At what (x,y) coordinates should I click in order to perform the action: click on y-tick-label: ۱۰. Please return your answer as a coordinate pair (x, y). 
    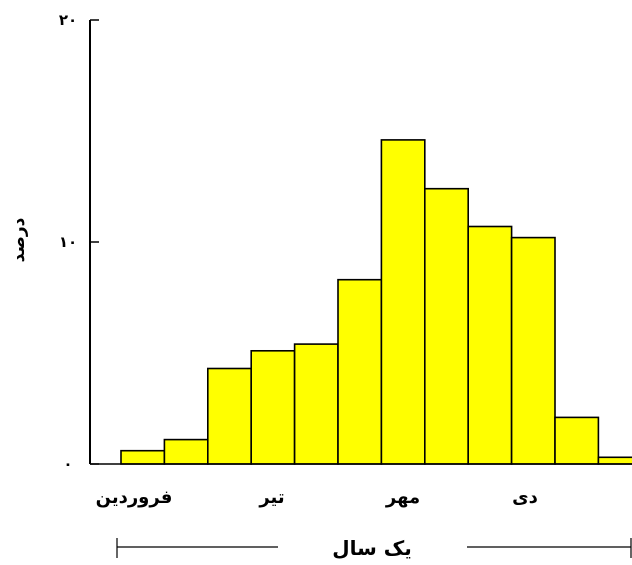
    Looking at the image, I should click on (68, 242).